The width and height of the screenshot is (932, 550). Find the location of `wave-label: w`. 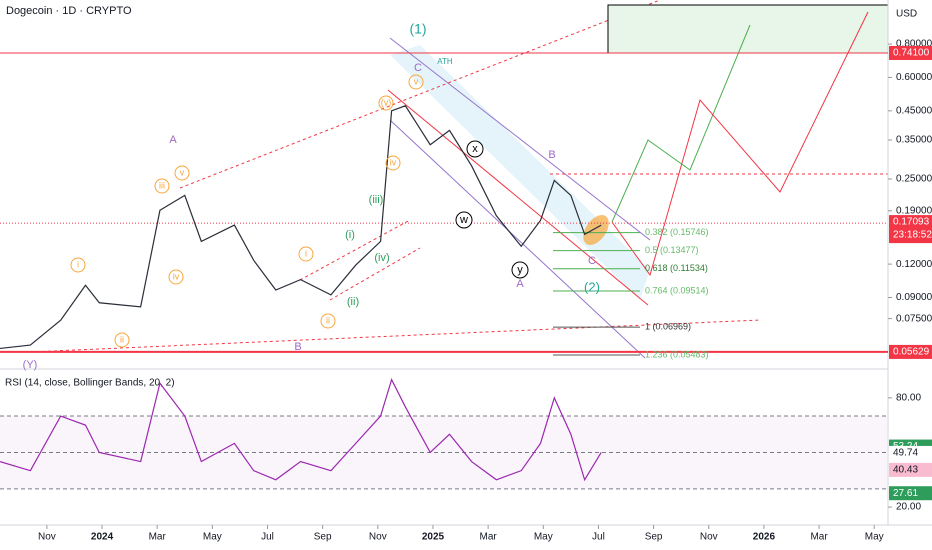

wave-label: w is located at coordinates (463, 220).